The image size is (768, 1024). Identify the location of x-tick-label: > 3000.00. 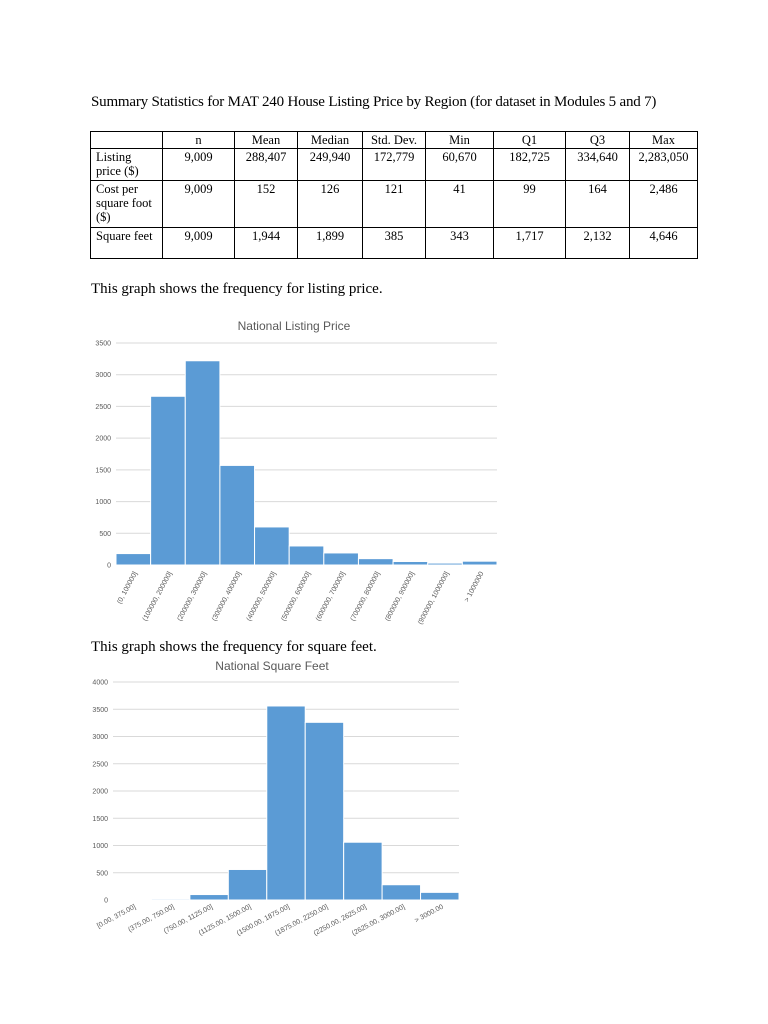
(429, 914).